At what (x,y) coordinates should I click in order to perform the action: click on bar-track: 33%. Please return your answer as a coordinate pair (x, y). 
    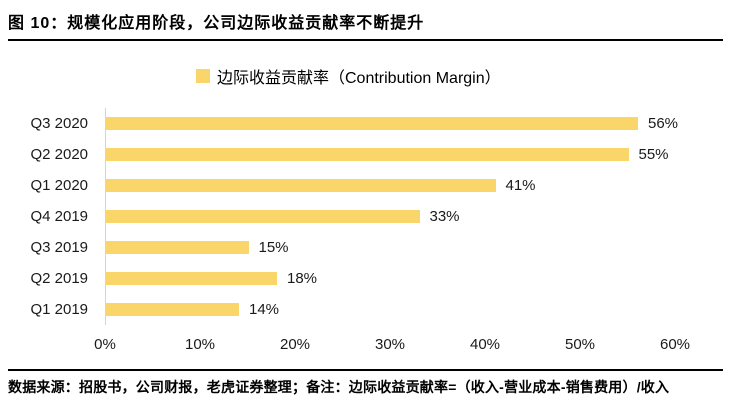
    Looking at the image, I should click on (283, 216).